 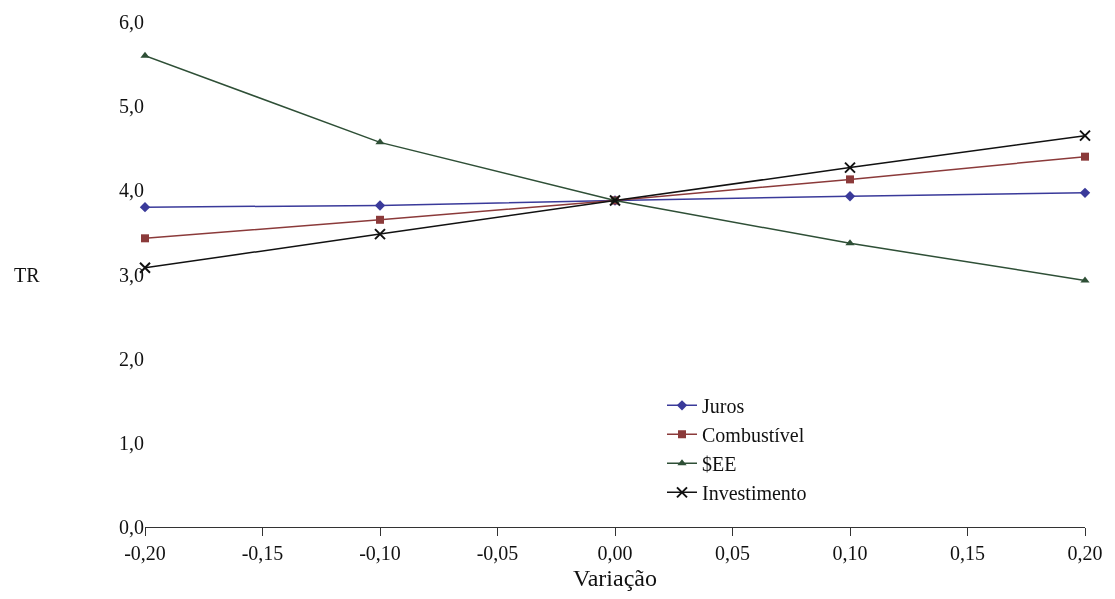 I want to click on legend-label: Investimento, so click(x=754, y=493).